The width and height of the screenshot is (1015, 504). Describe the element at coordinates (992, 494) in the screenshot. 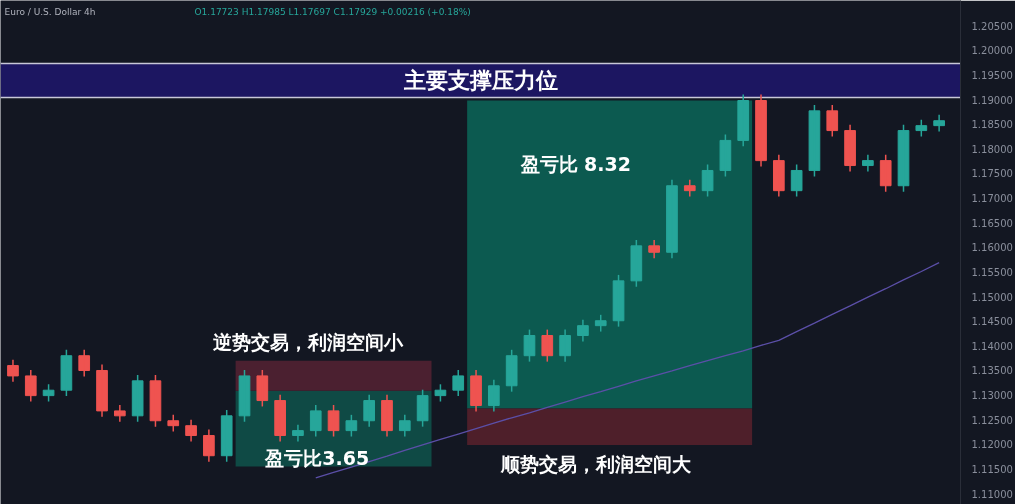

I see `y-tick-label: 1.11000` at that location.